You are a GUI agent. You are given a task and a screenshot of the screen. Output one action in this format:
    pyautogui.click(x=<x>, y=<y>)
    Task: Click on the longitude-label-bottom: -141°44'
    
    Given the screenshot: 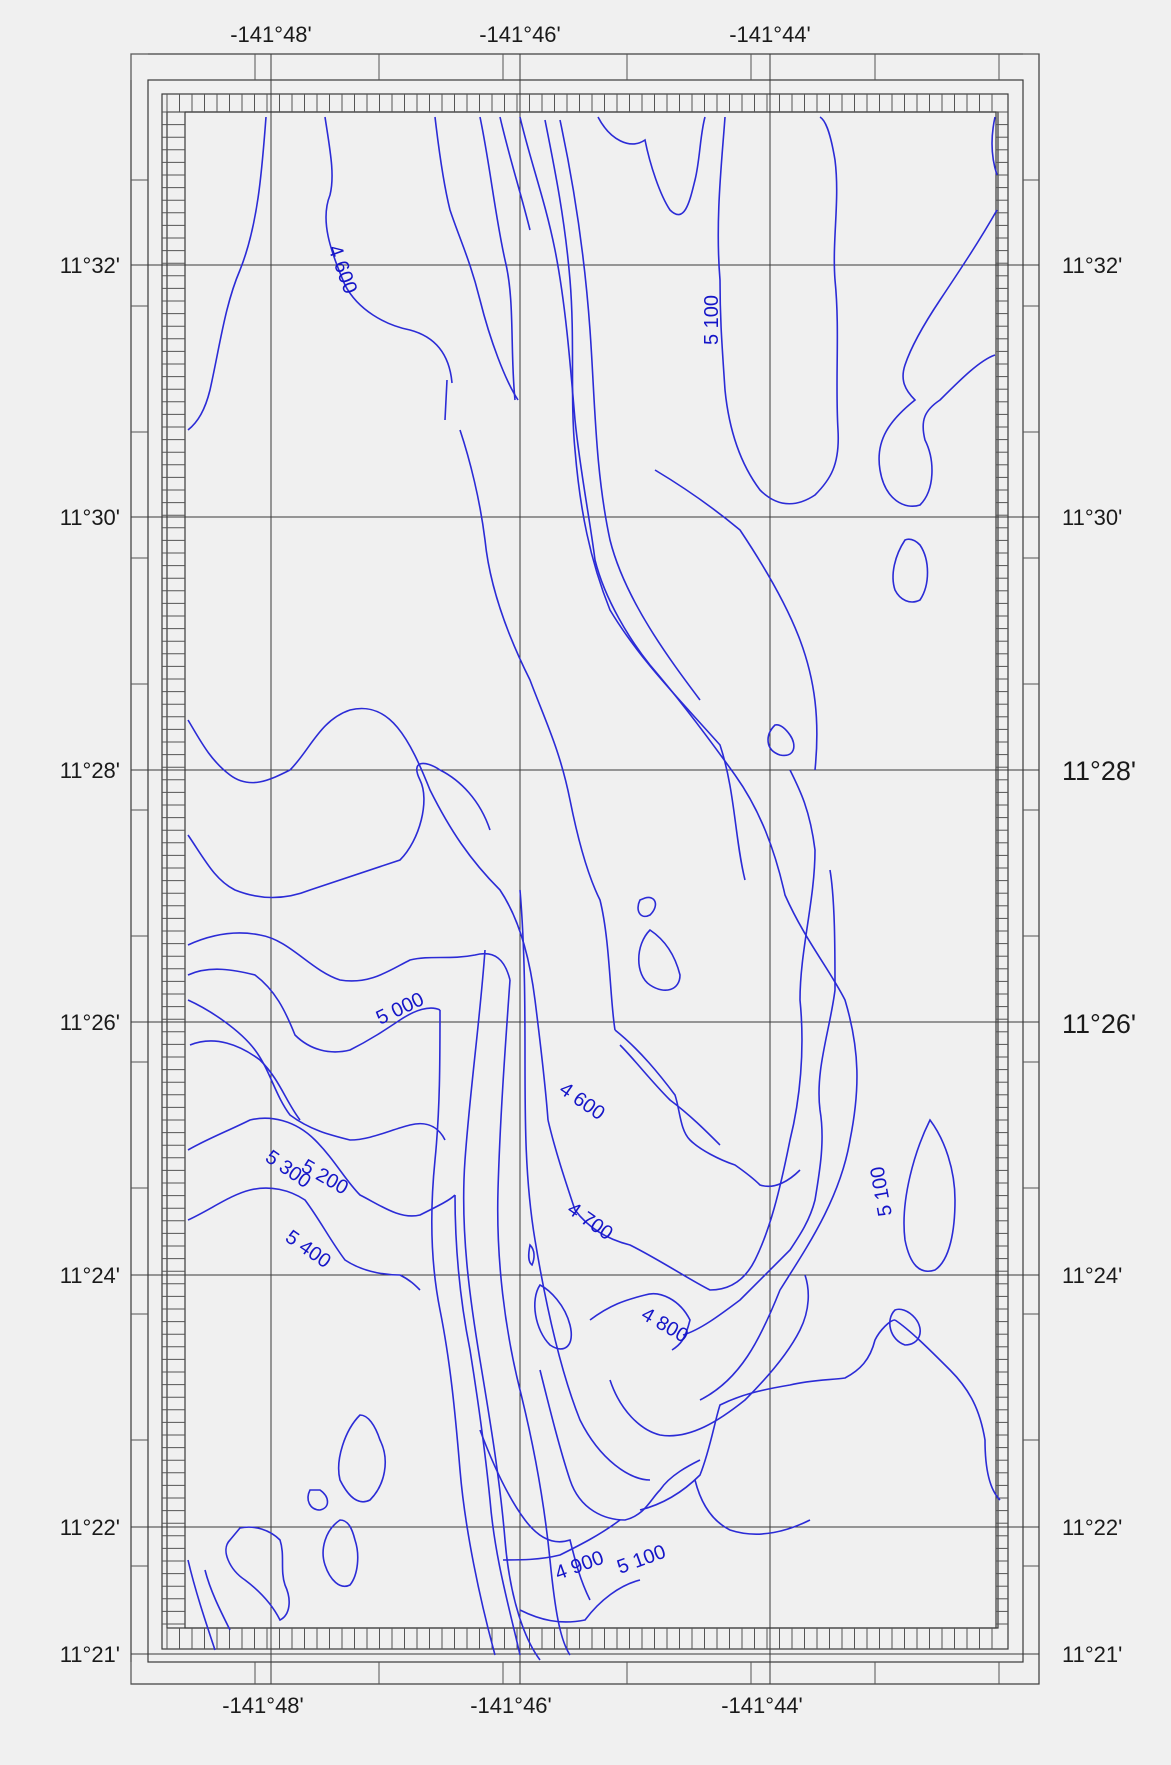 What is the action you would take?
    pyautogui.click(x=762, y=1705)
    